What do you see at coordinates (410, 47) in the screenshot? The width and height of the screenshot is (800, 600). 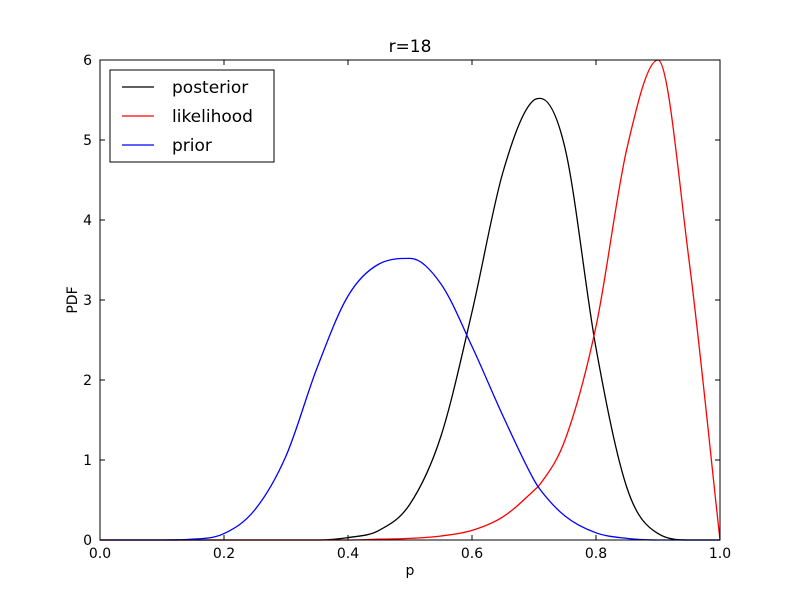 I see `chart-title: r=18` at bounding box center [410, 47].